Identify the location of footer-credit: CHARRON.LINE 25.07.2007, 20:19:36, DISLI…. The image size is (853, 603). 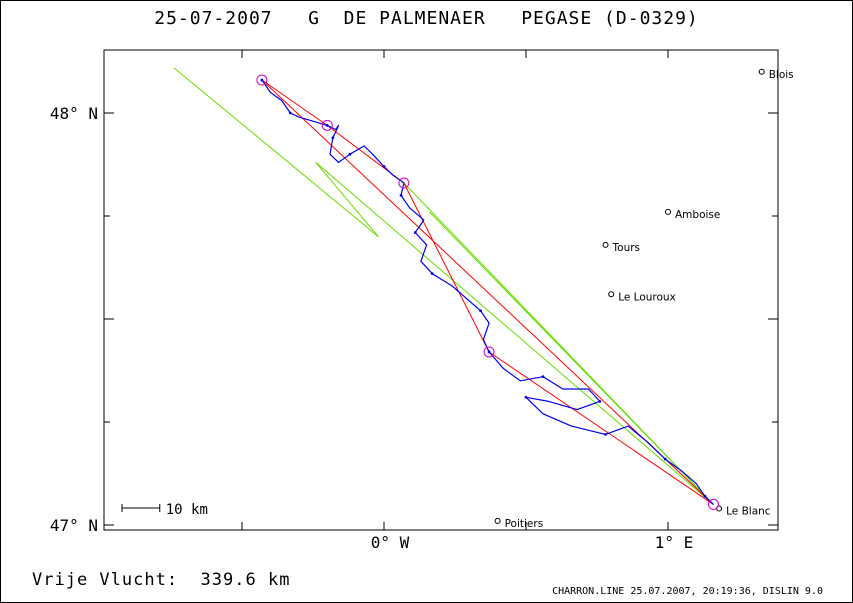
(687, 591).